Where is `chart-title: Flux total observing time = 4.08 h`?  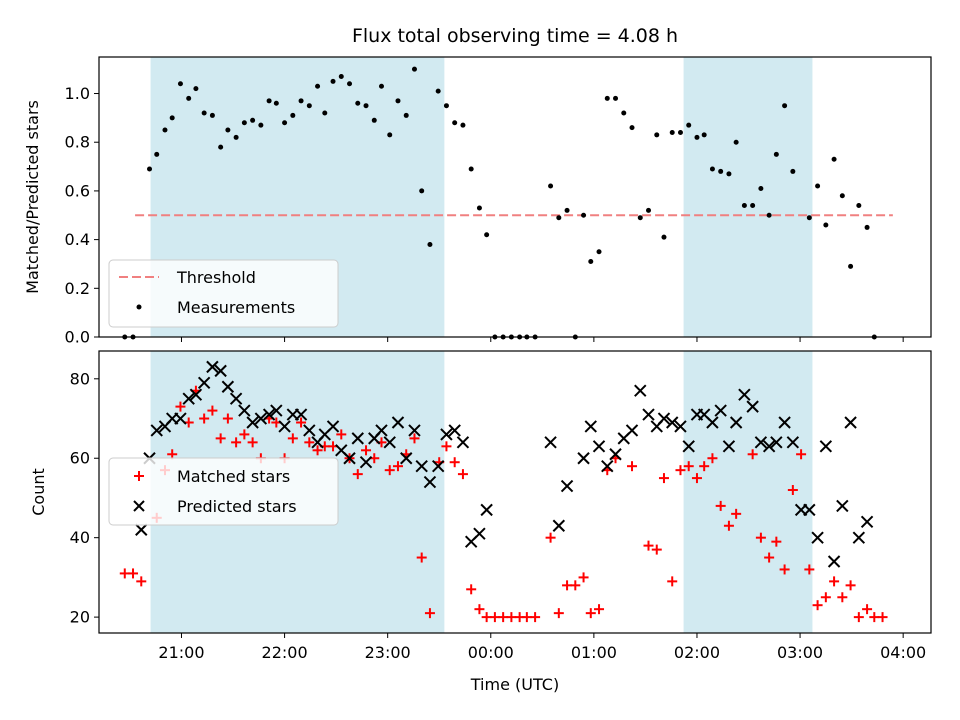
chart-title: Flux total observing time = 4.08 h is located at coordinates (515, 36).